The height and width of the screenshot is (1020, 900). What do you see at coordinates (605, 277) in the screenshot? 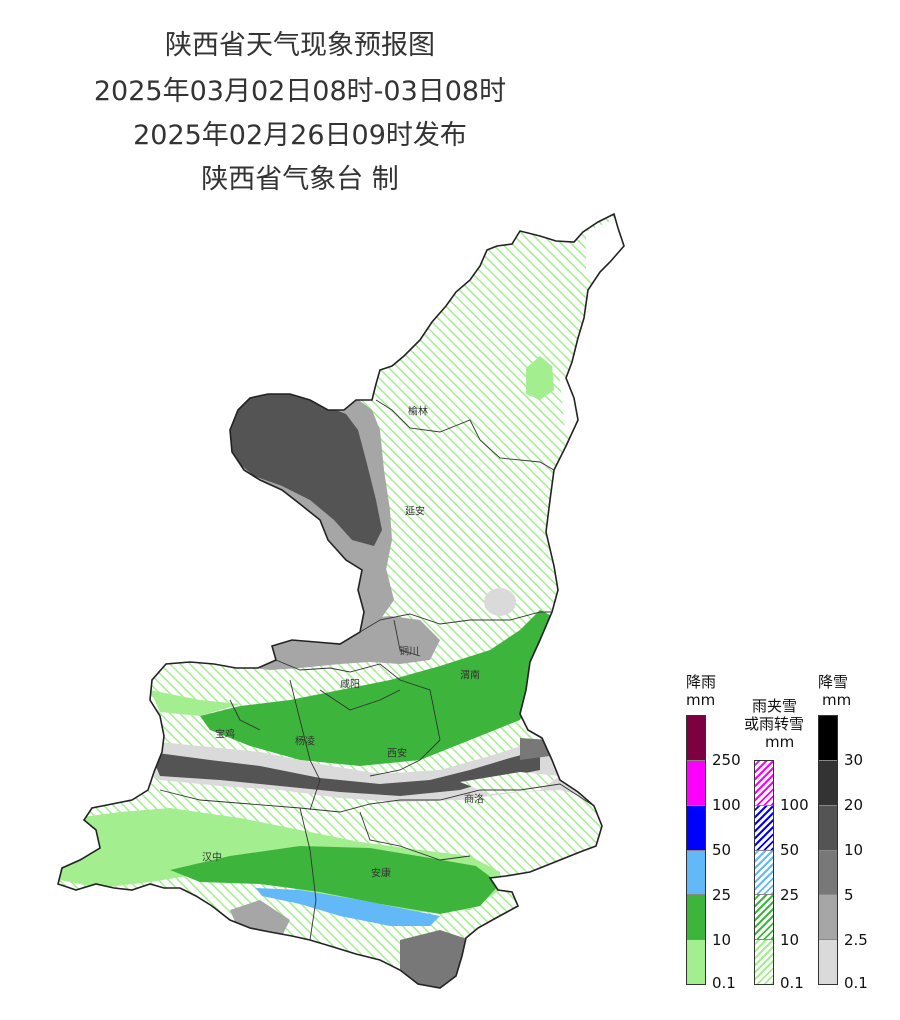
I see `no-precip-area-ne` at bounding box center [605, 277].